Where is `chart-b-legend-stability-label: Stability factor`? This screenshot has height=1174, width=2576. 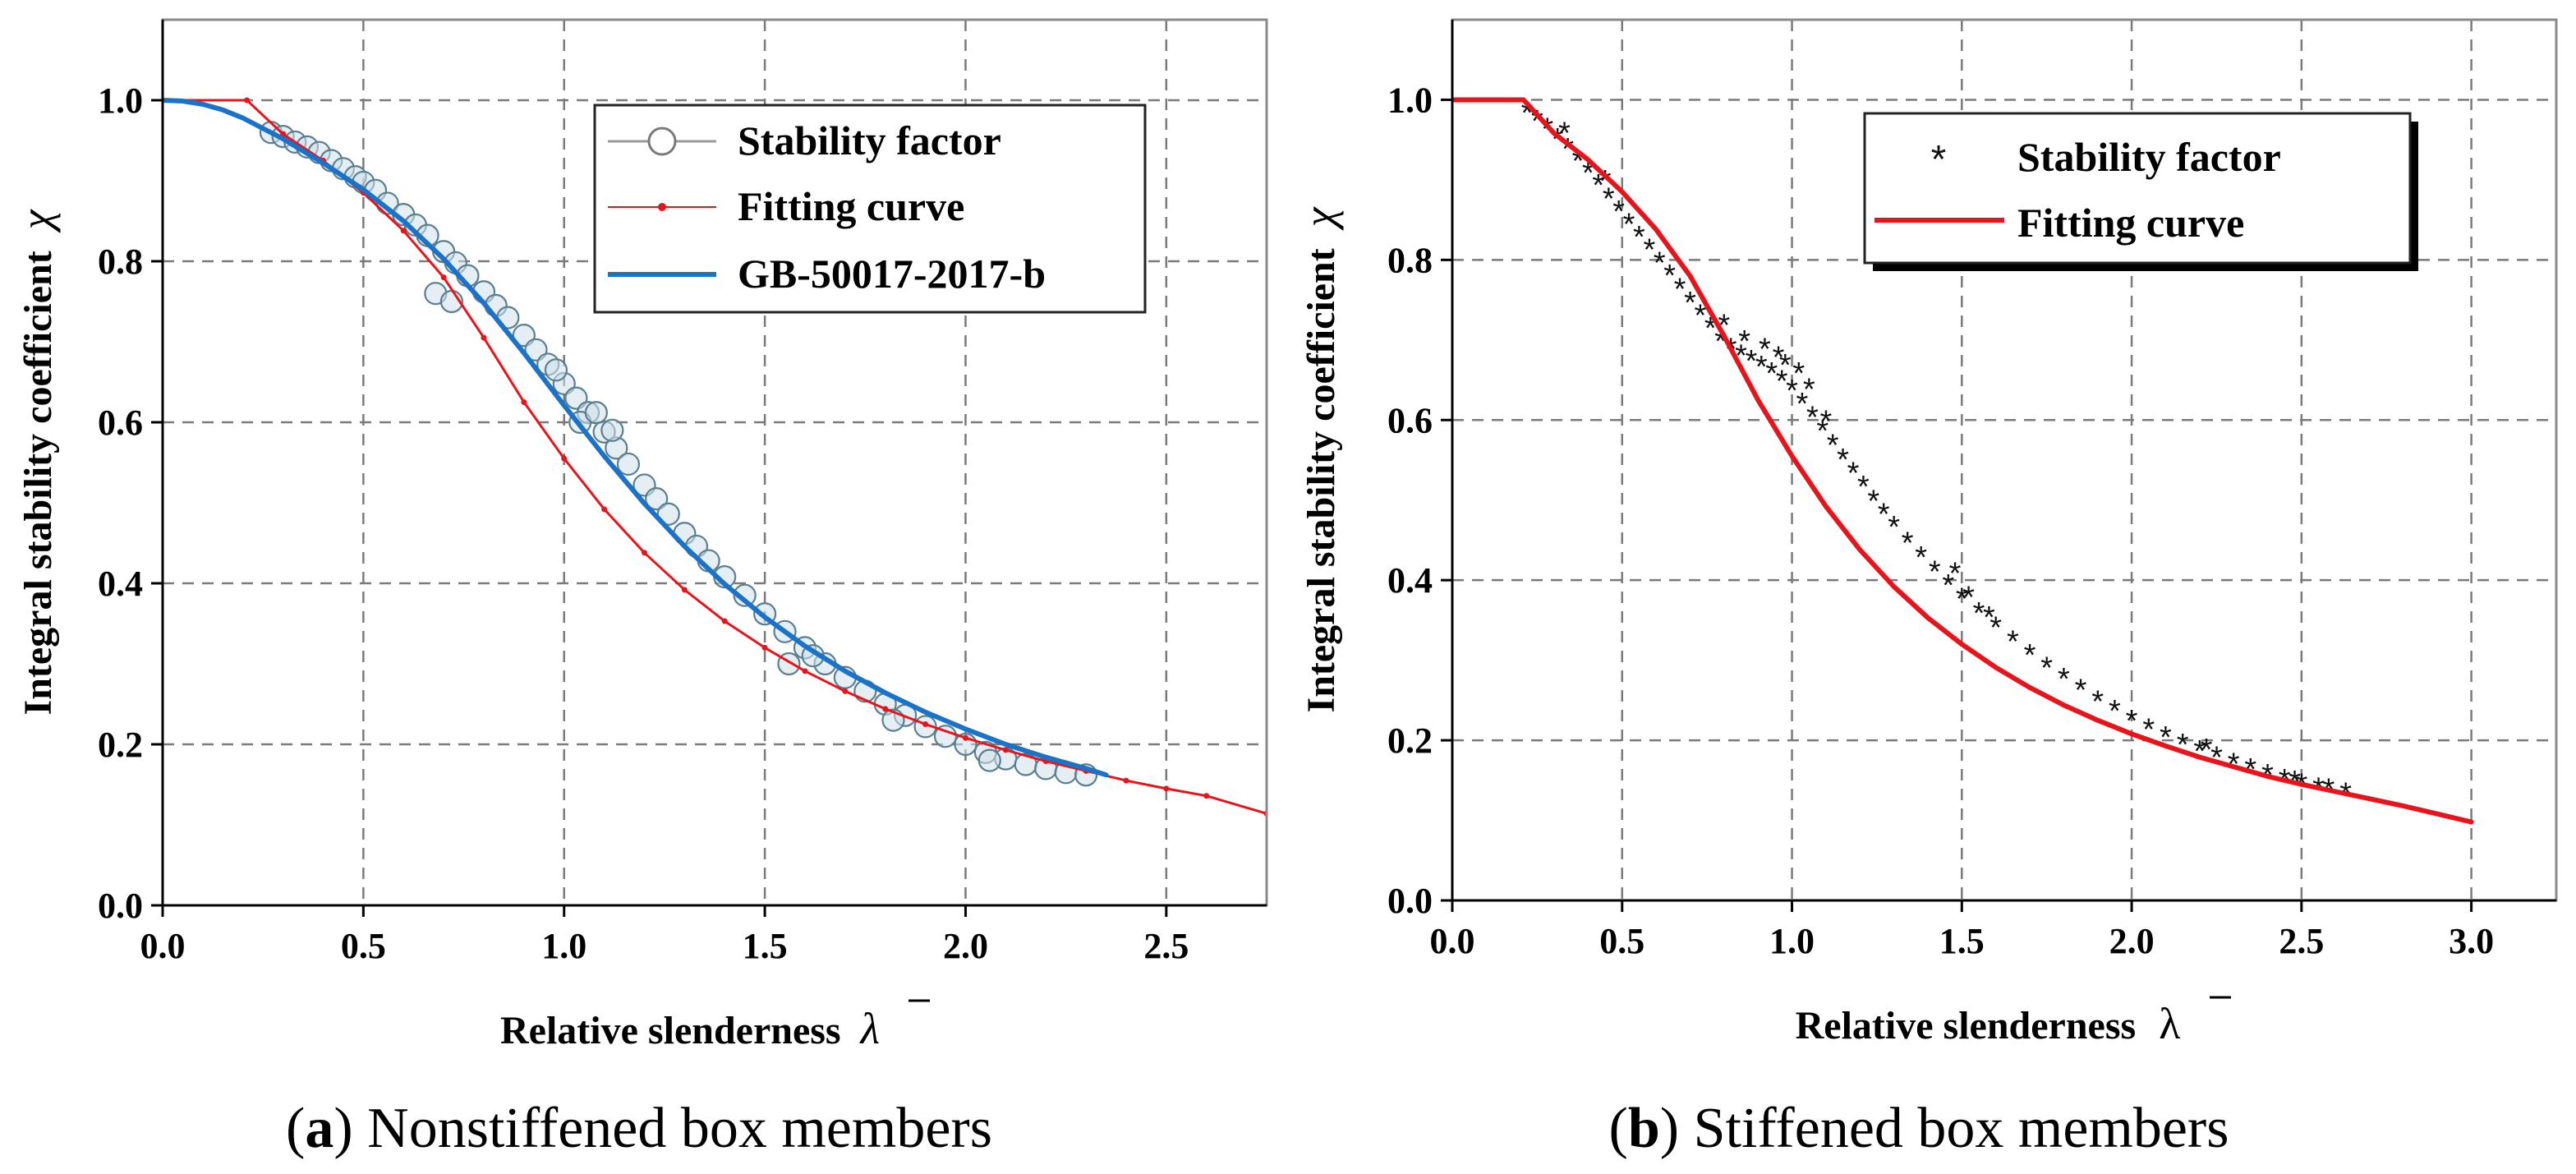
chart-b-legend-stability-label: Stability factor is located at coordinates (2149, 157).